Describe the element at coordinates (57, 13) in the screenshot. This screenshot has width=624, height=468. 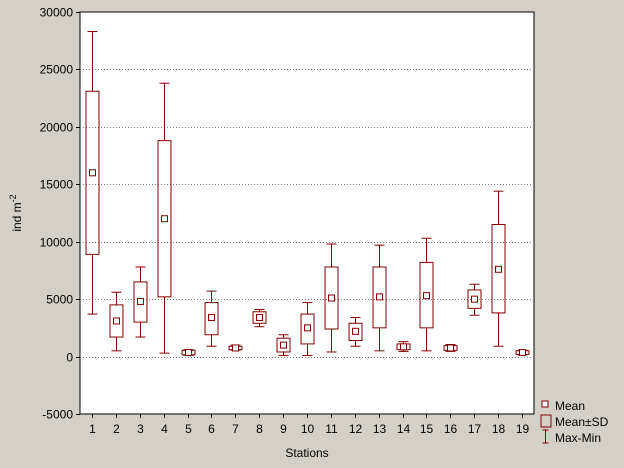
I see `y-tick-label: 30000` at that location.